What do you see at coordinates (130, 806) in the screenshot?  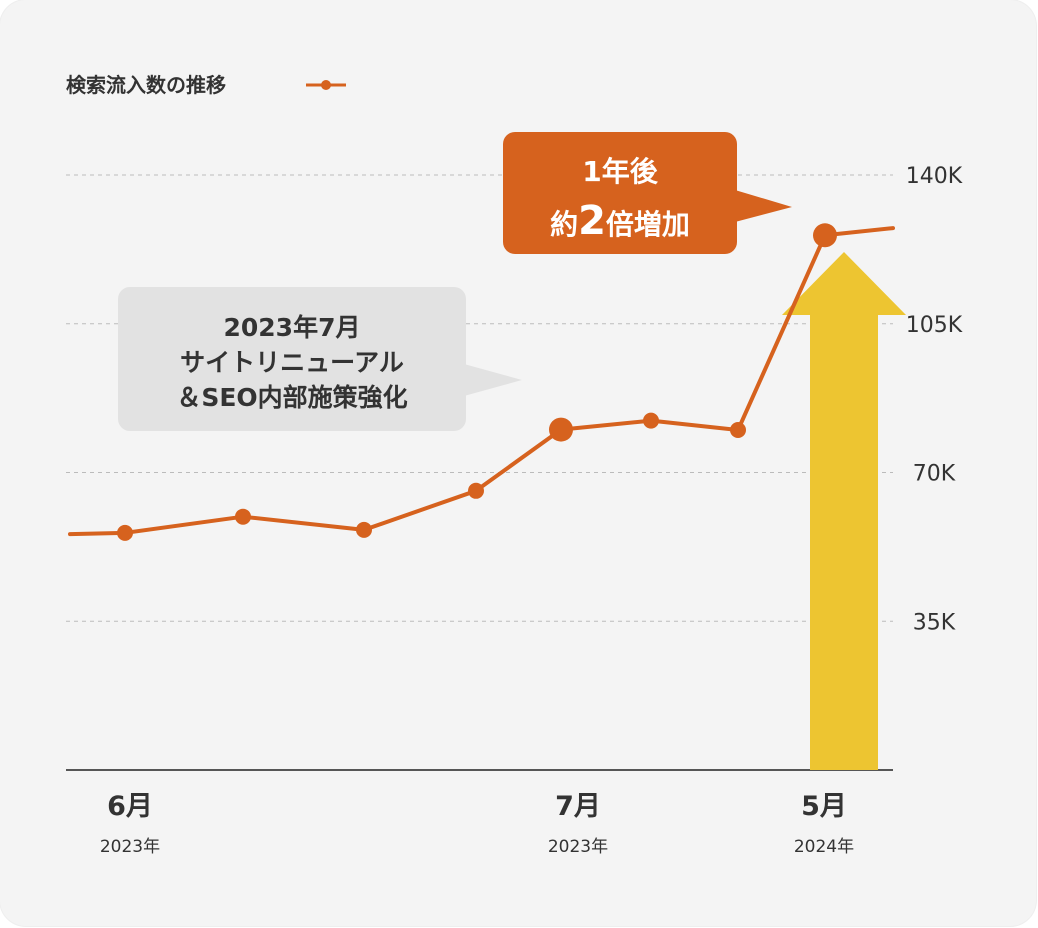 I see `x-month-label: 6月` at bounding box center [130, 806].